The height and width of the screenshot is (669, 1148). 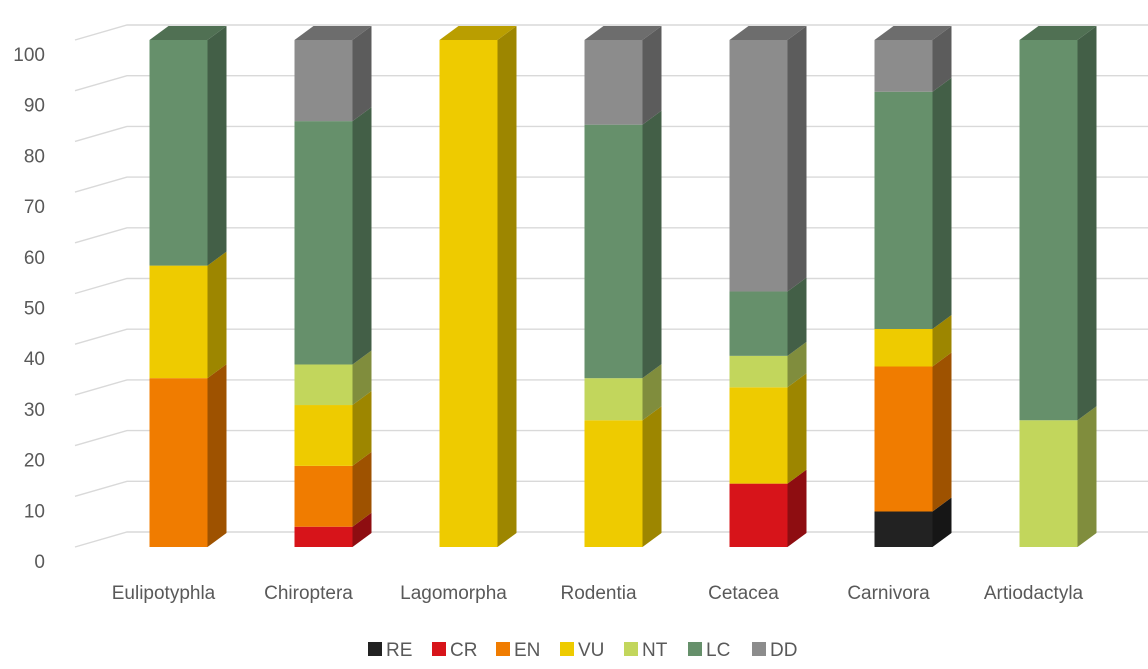 I want to click on legend-label-re: RE, so click(x=399, y=650).